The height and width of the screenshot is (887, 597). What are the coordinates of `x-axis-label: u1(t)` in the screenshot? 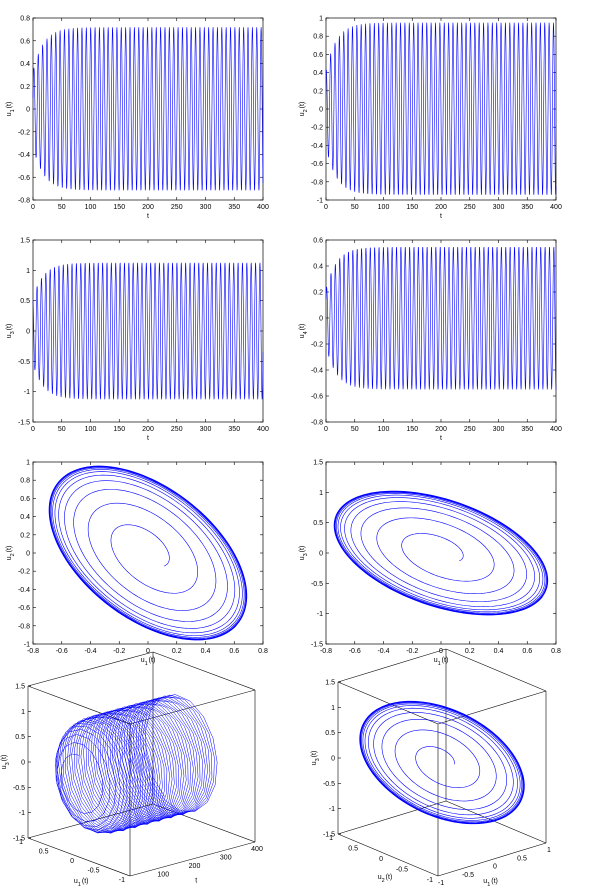 It's located at (148, 662).